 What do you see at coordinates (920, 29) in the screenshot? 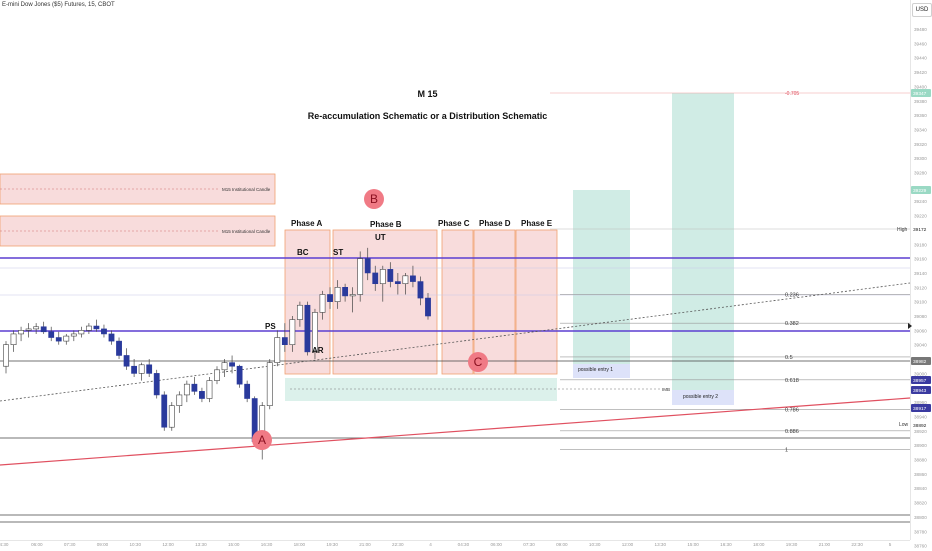
I see `price-tick: 39480` at bounding box center [920, 29].